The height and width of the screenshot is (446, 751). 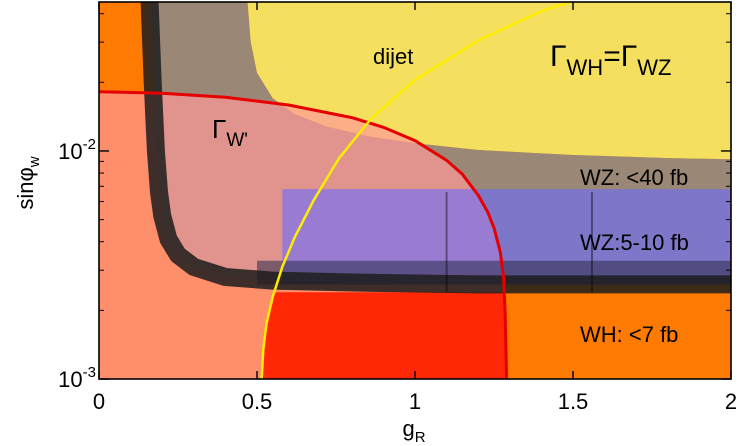 What do you see at coordinates (731, 401) in the screenshot?
I see `x-tick-label-4: 2` at bounding box center [731, 401].